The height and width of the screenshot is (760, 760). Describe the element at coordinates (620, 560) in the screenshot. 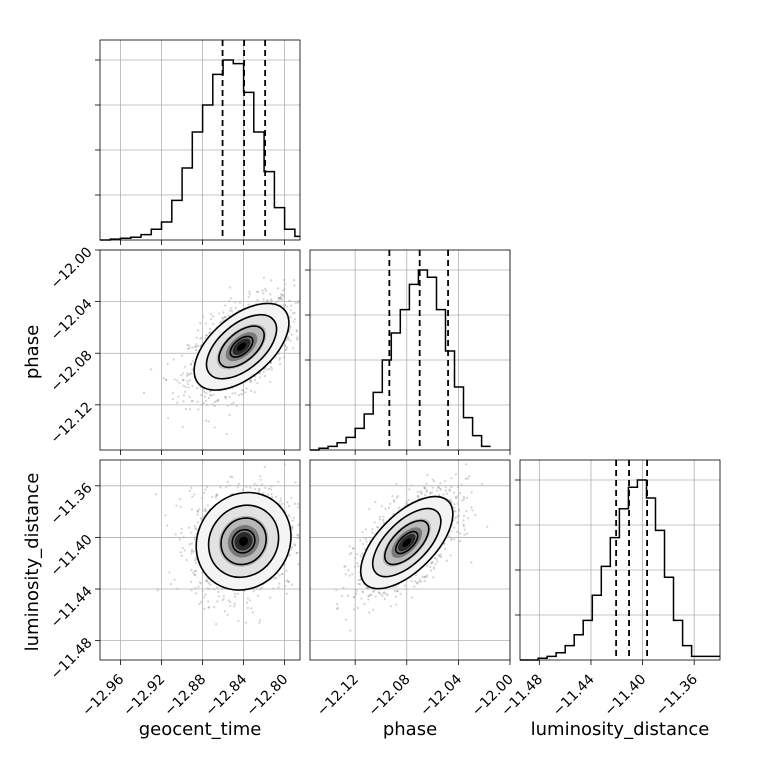

I see `panel-frame-luminosity_distance` at that location.